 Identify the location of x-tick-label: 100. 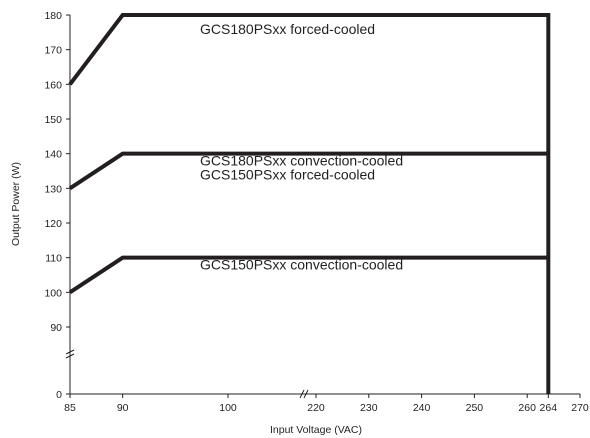
(228, 408).